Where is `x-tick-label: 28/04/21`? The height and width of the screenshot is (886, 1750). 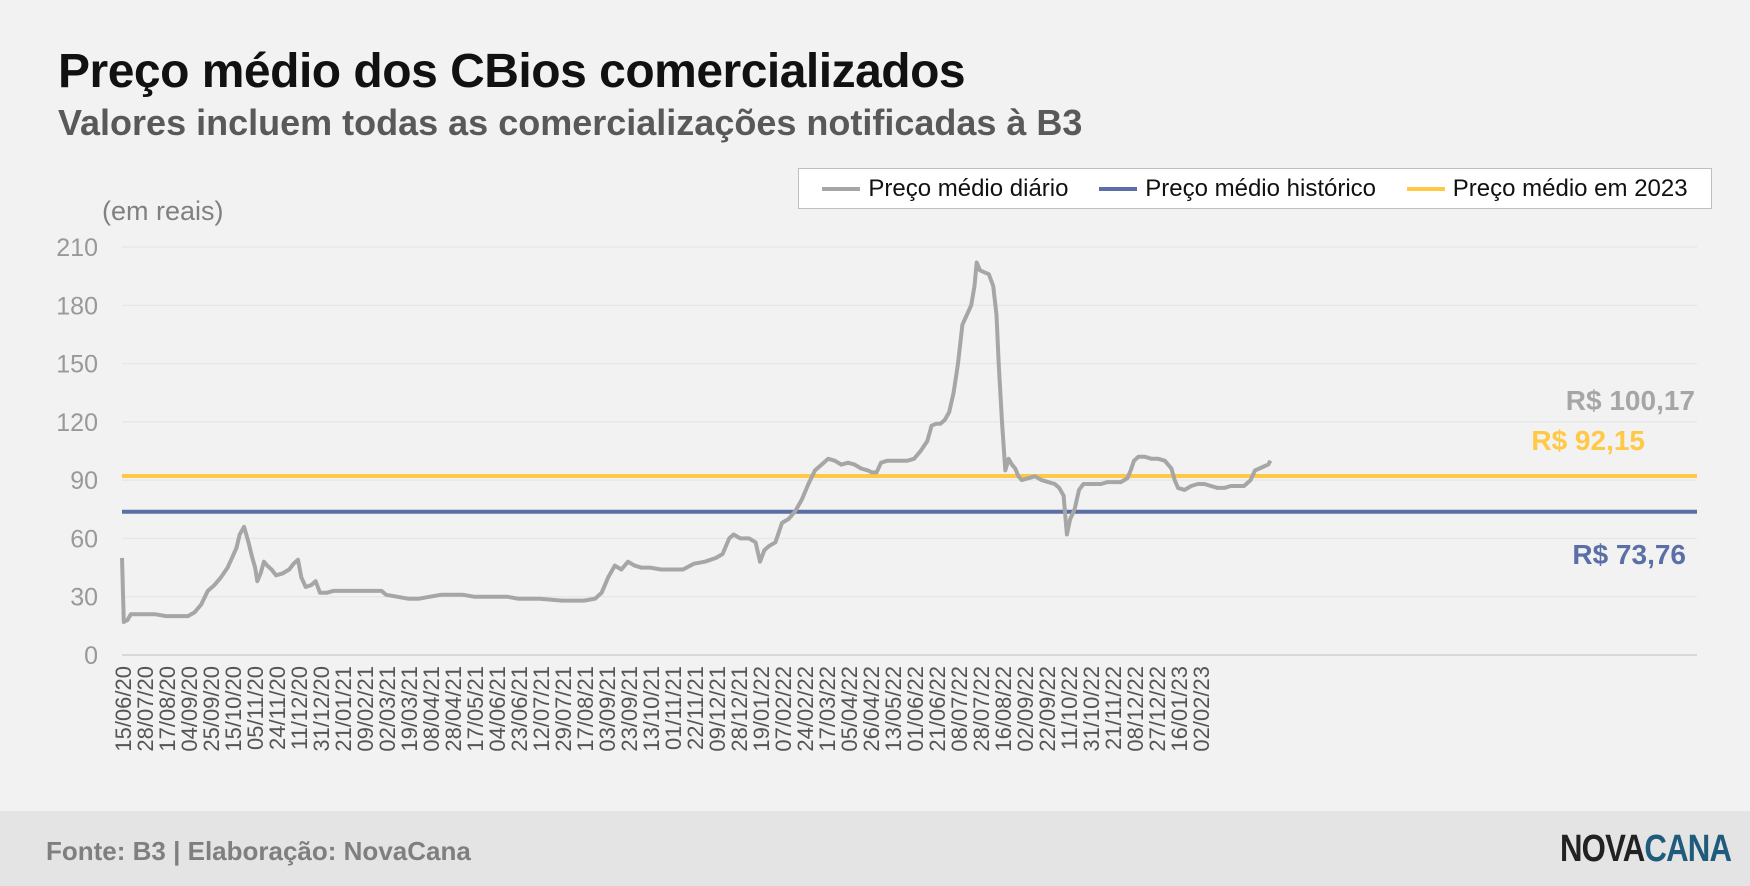 x-tick-label: 28/04/21 is located at coordinates (453, 709).